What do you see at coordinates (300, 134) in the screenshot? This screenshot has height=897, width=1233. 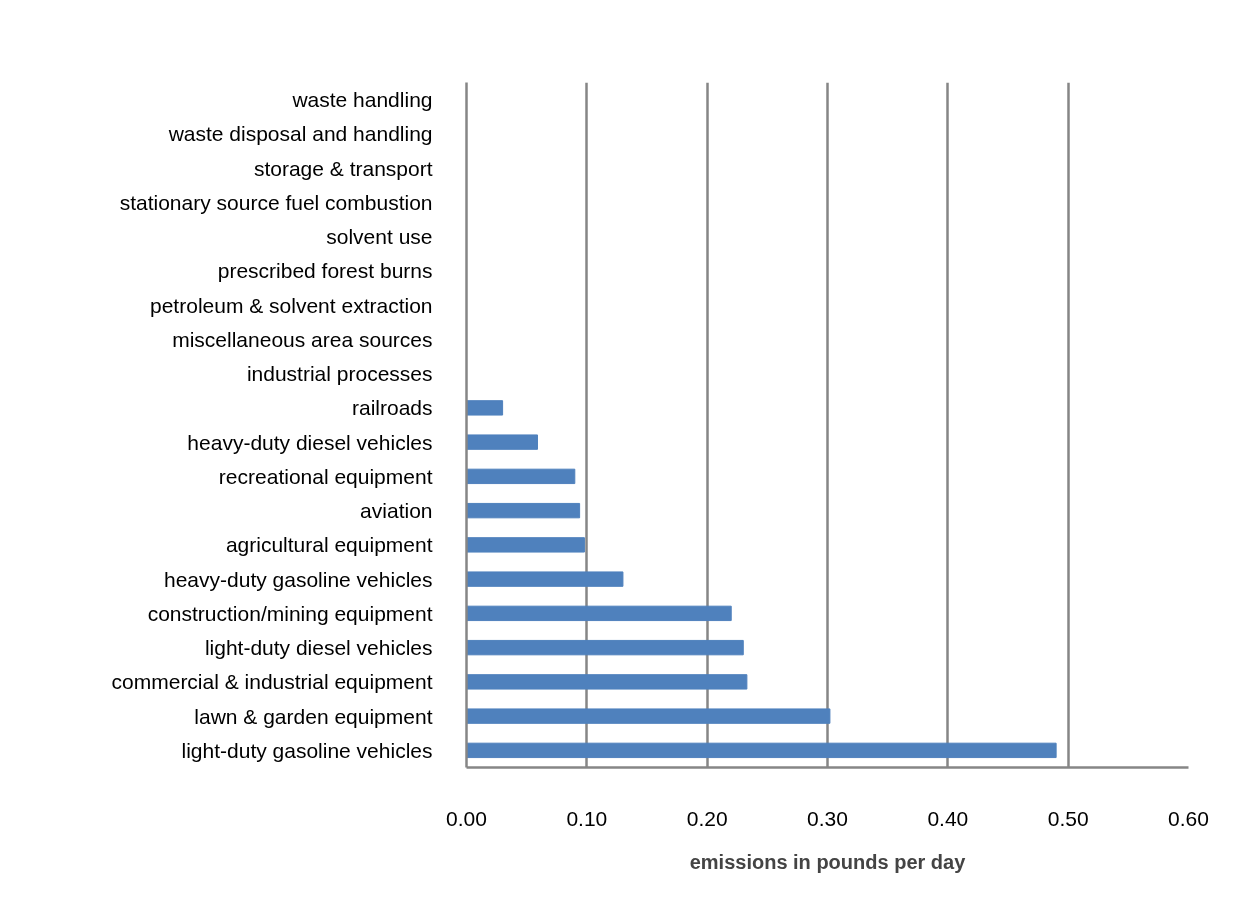 I see `y-tick-label: waste disposal and handling` at bounding box center [300, 134].